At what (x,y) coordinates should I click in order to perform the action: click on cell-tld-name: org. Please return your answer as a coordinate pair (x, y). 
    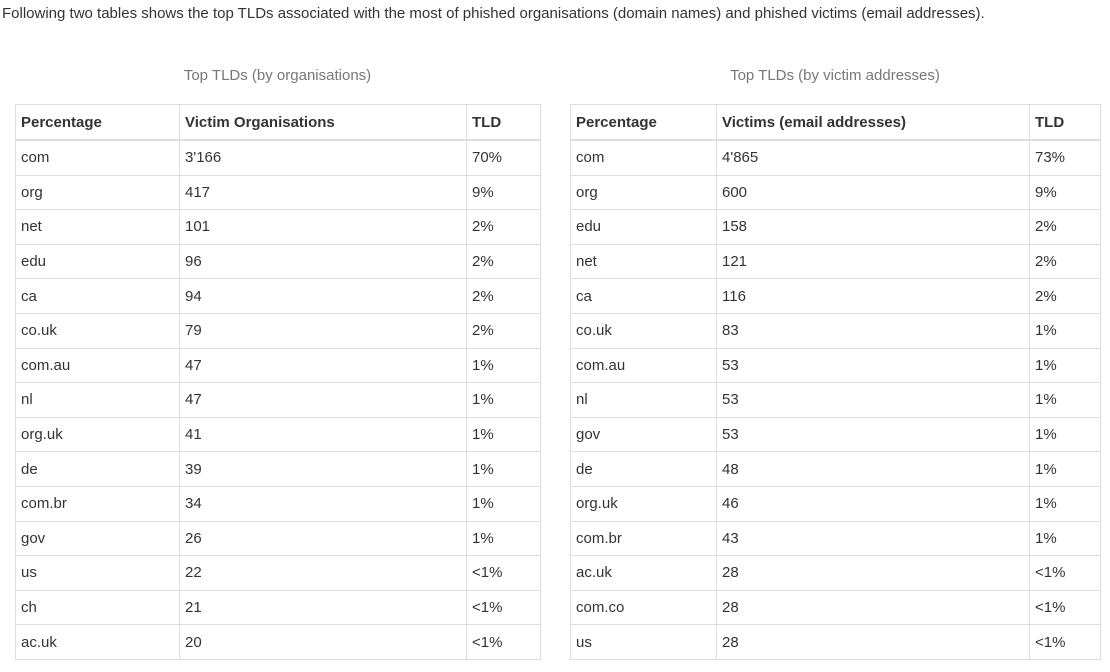
    Looking at the image, I should click on (97, 192).